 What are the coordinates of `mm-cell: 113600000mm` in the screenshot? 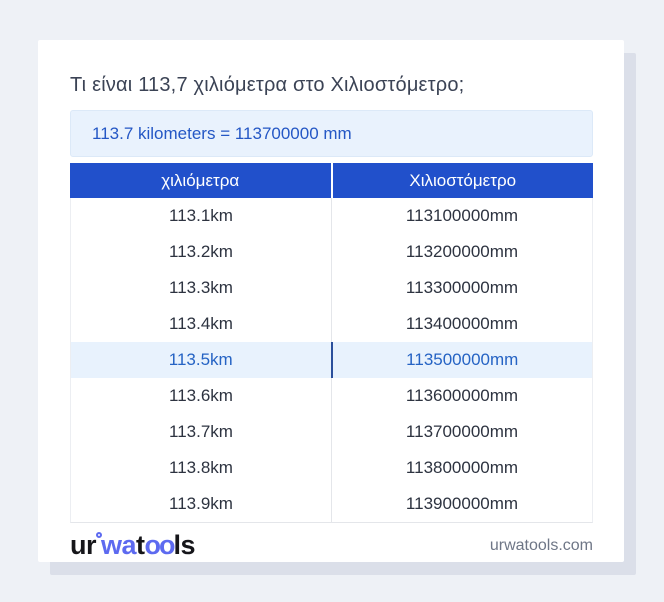 It's located at (462, 395).